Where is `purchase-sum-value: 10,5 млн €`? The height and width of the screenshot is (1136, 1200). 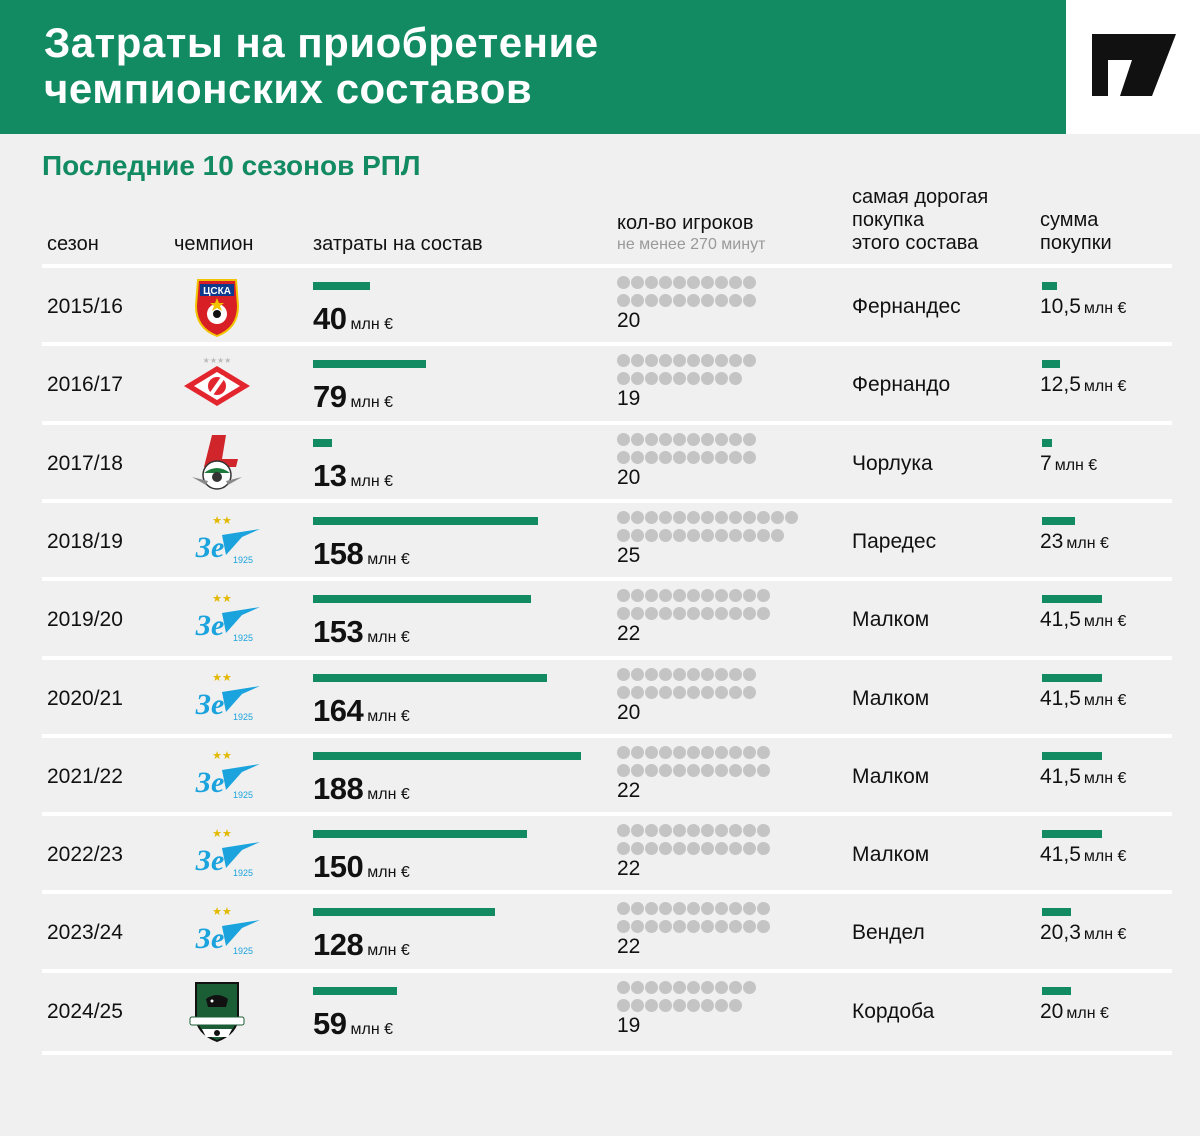 purchase-sum-value: 10,5 млн € is located at coordinates (1083, 307).